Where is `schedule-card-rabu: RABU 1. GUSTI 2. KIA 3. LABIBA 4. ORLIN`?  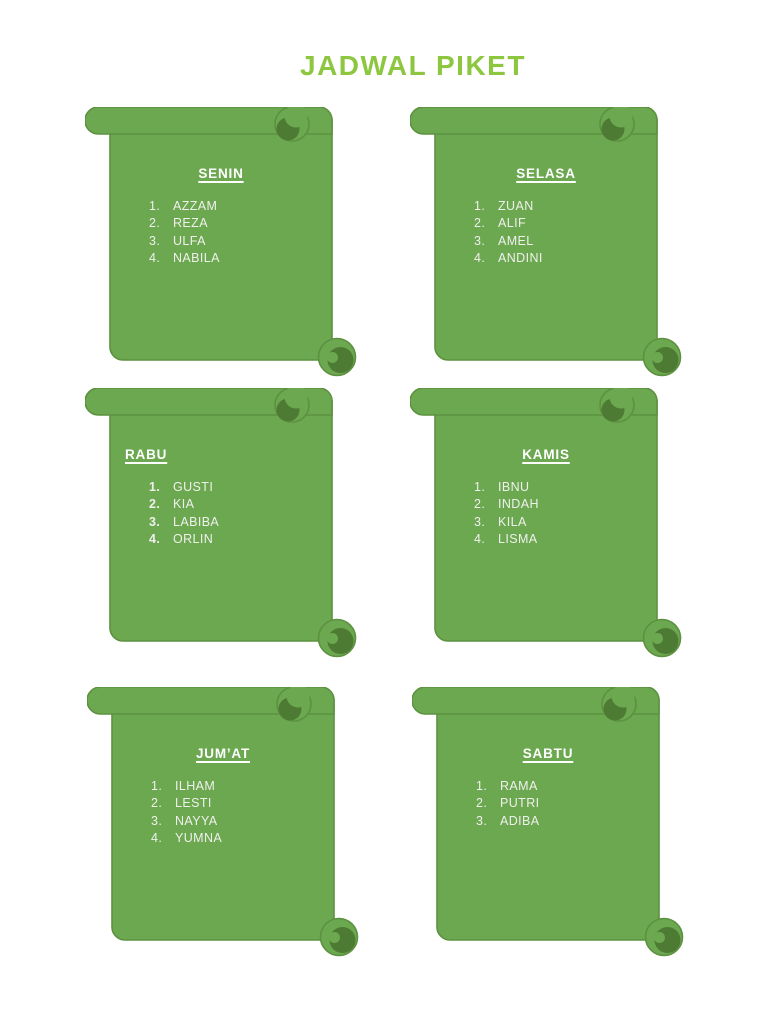
schedule-card-rabu: RABU 1. GUSTI 2. KIA 3. LABIBA 4. ORLIN is located at coordinates (221, 524).